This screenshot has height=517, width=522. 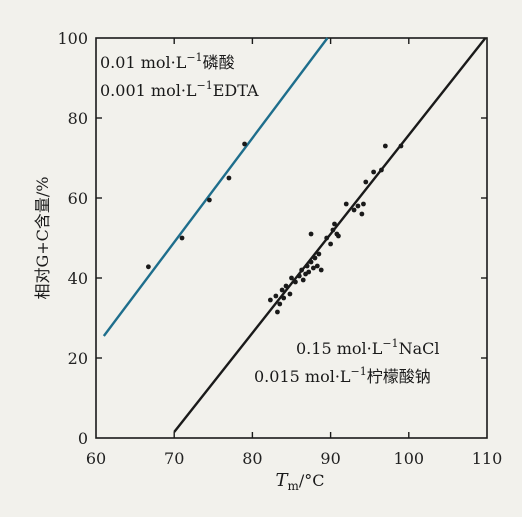 I want to click on annotation-nacl: 0.15 mol·L−1NaCl, so click(x=367, y=347).